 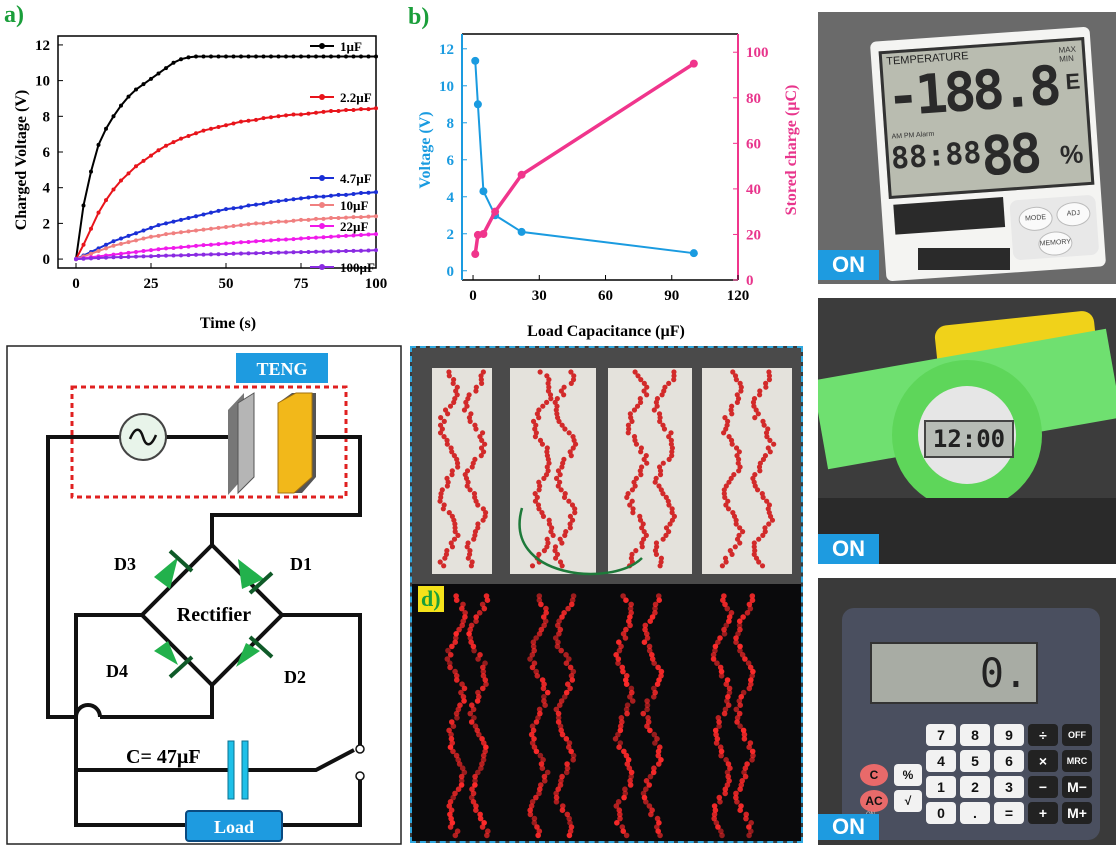 I want to click on calculator-key-sqrt: √, so click(x=908, y=801).